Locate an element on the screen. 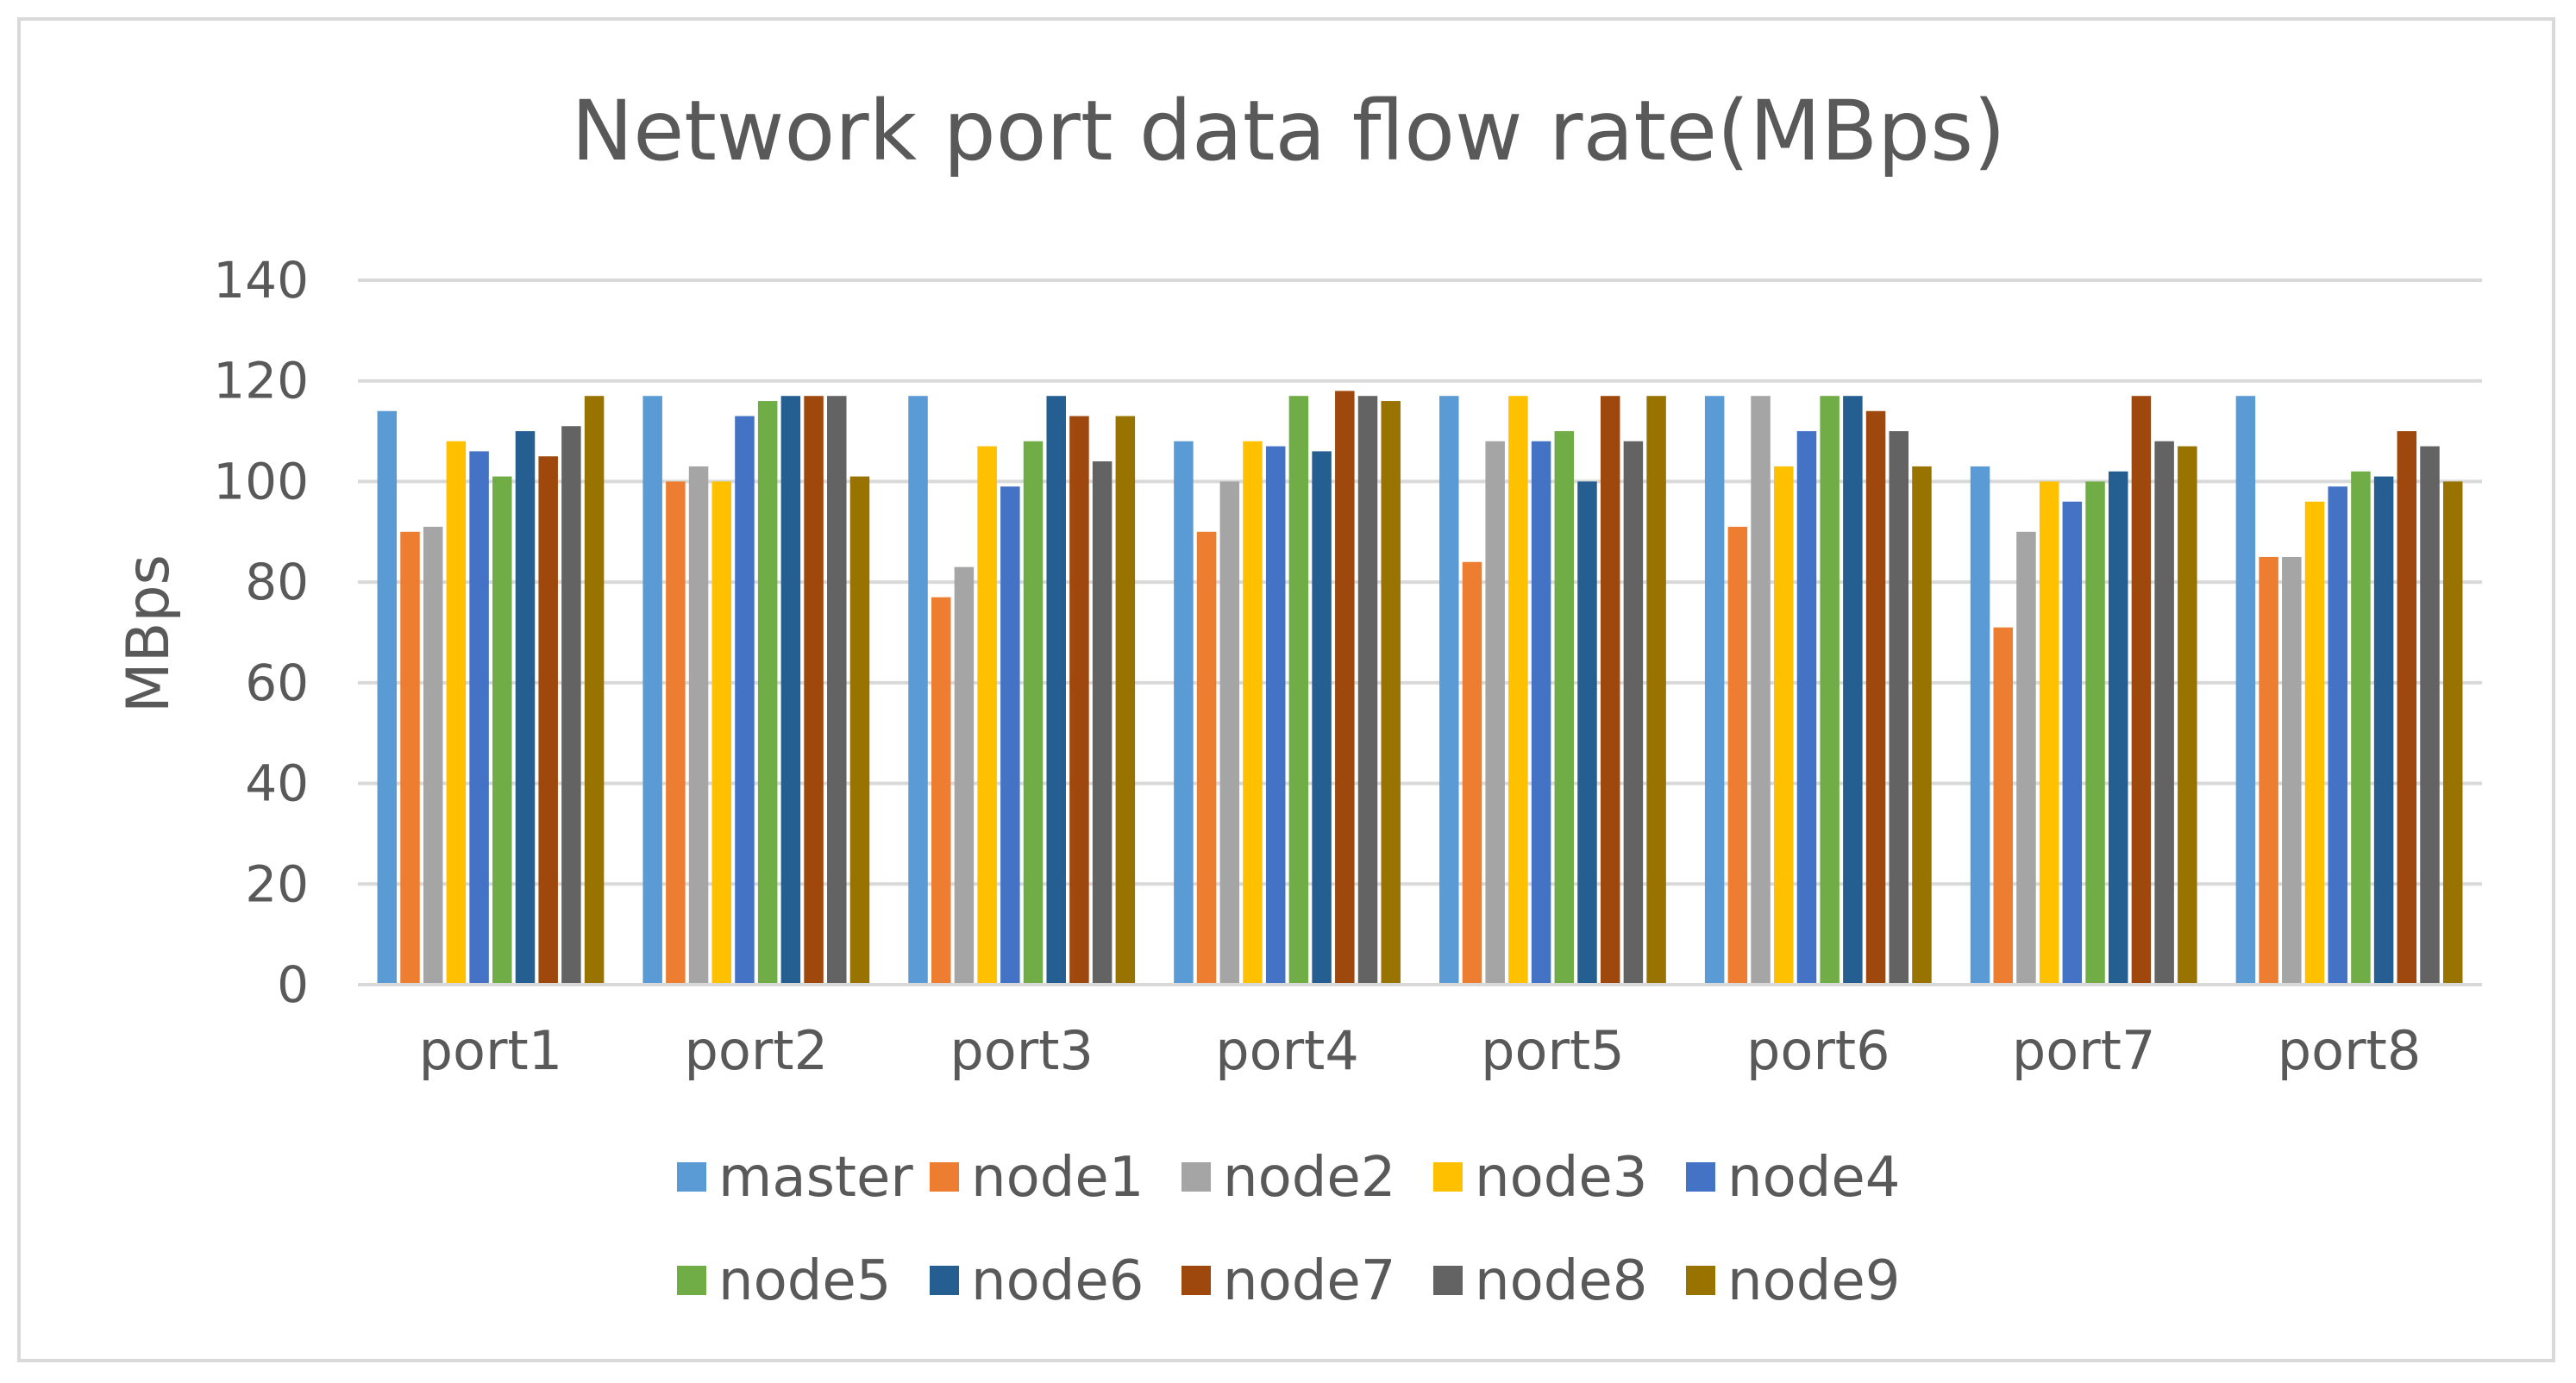 The width and height of the screenshot is (2576, 1383). bar-port2-node2 is located at coordinates (698, 725).